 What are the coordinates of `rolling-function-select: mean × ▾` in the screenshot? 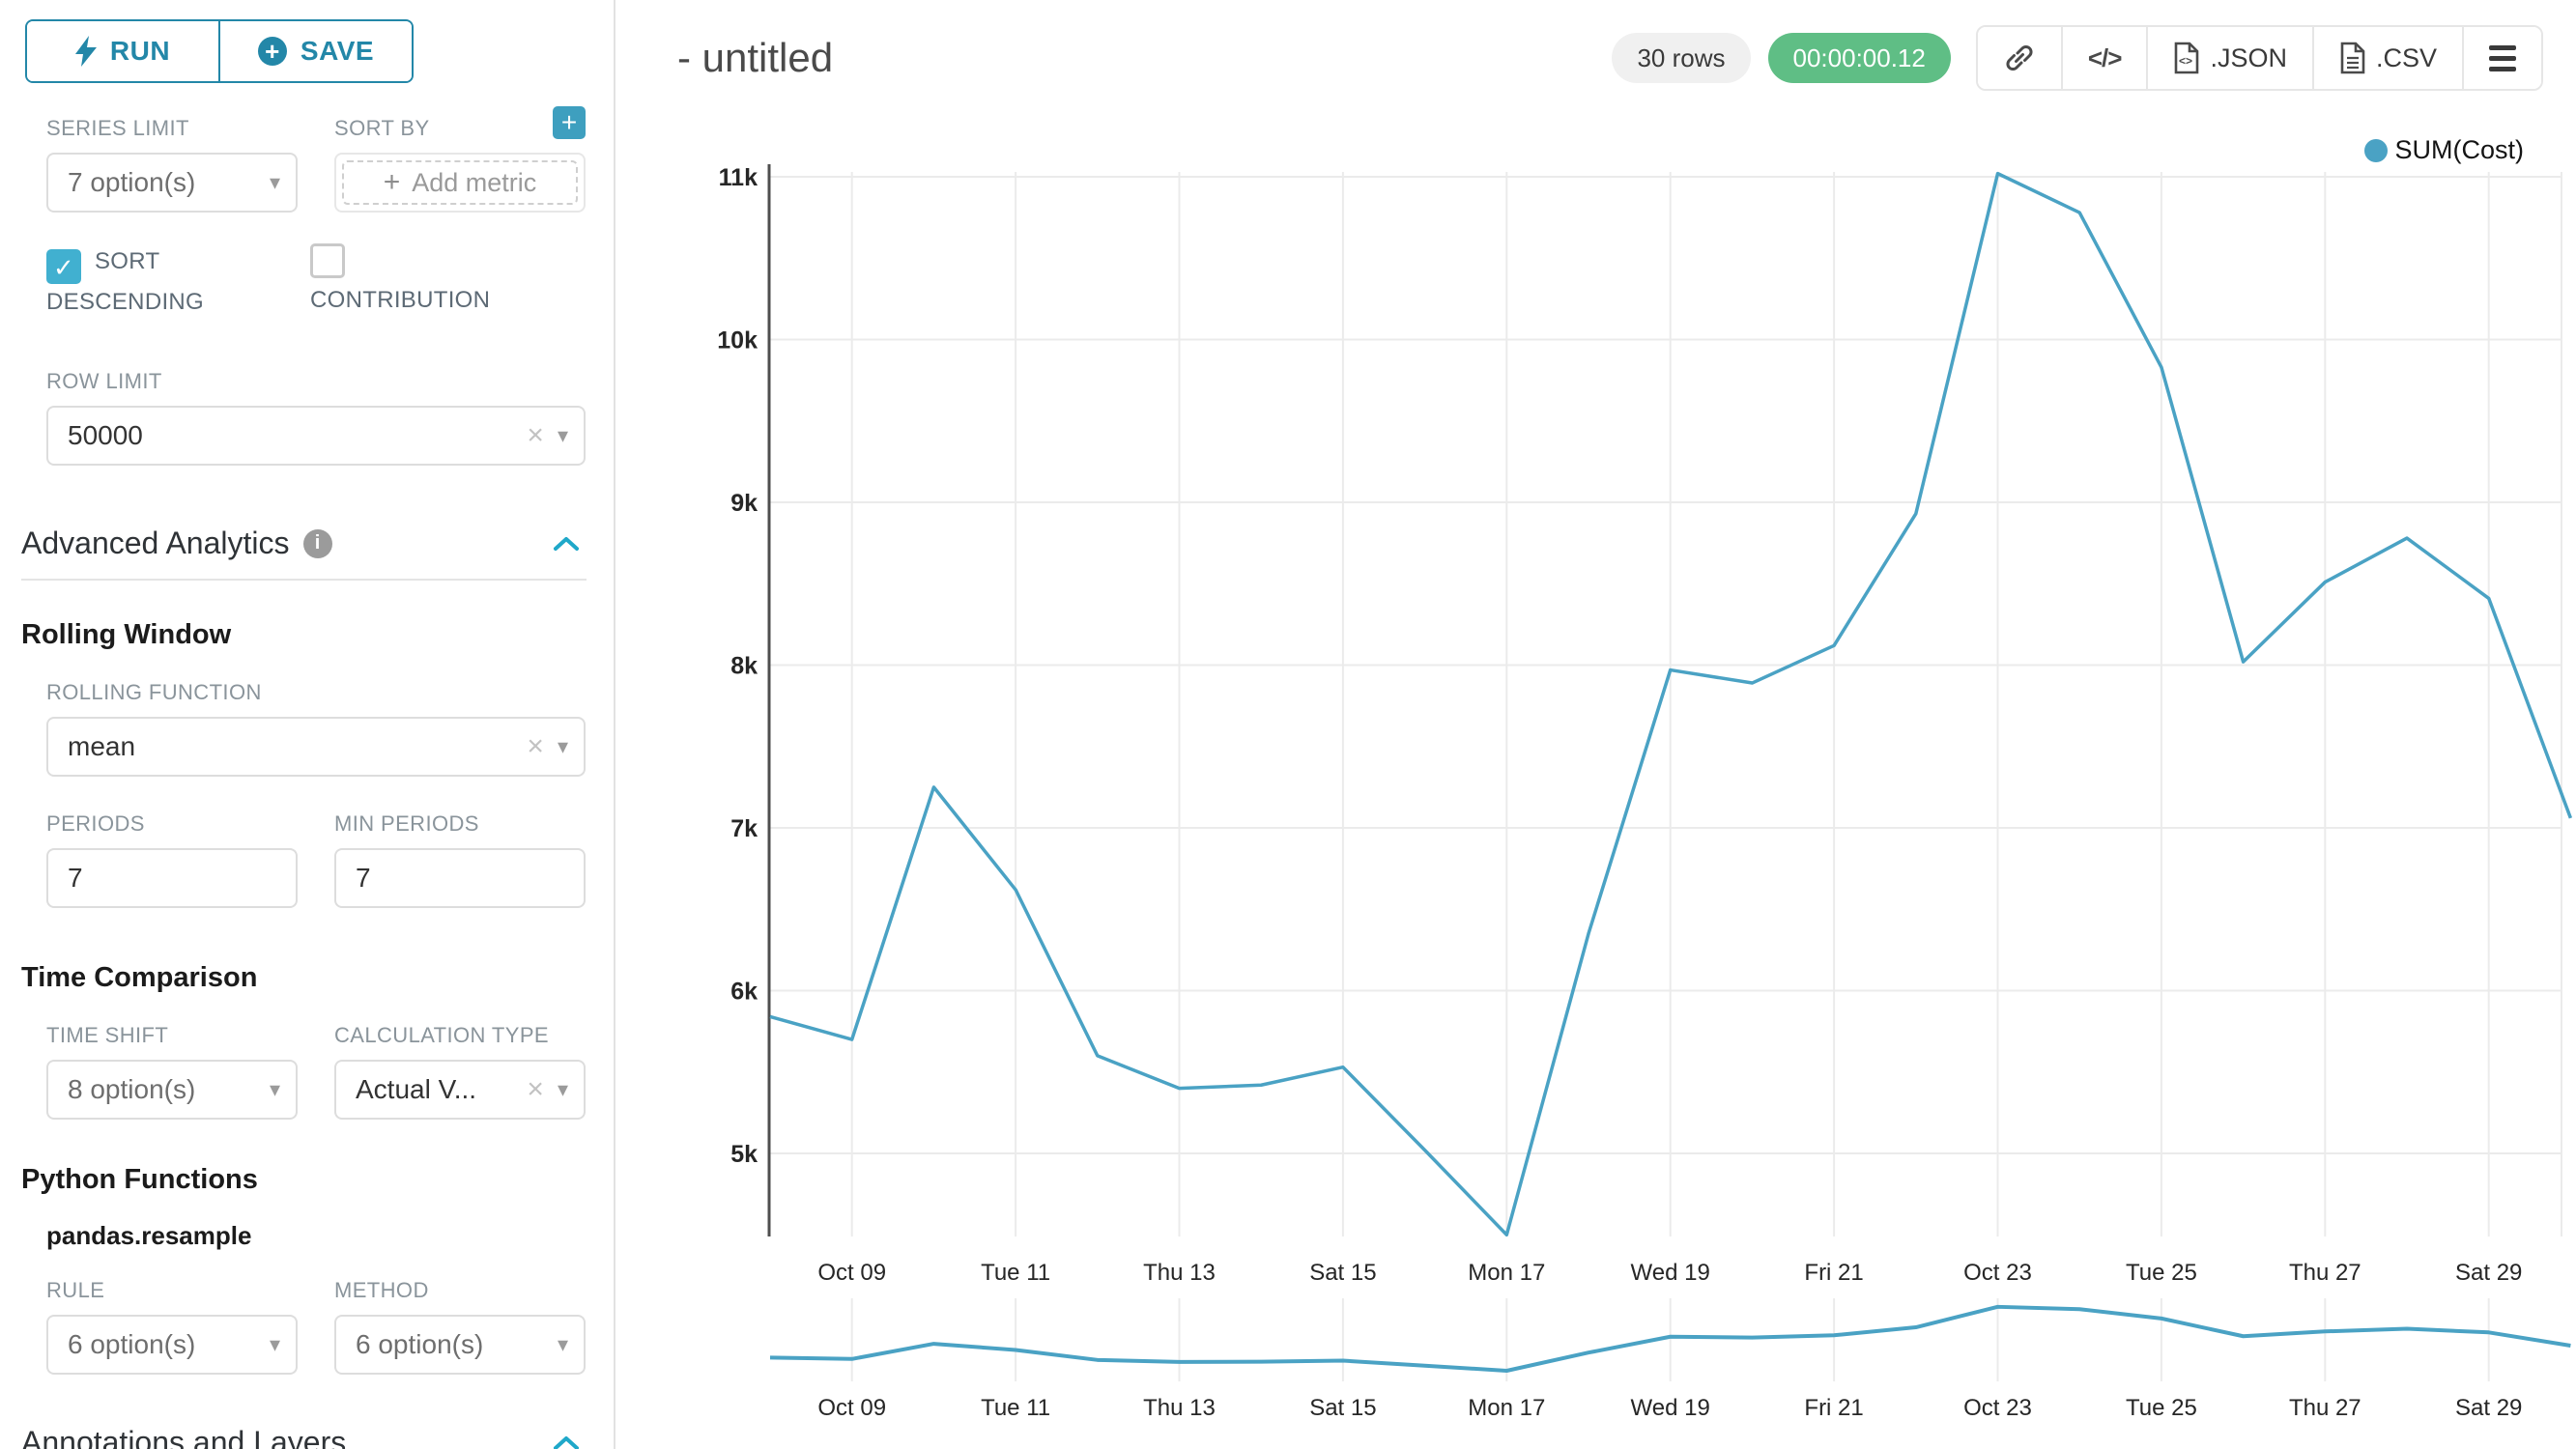 It's located at (316, 747).